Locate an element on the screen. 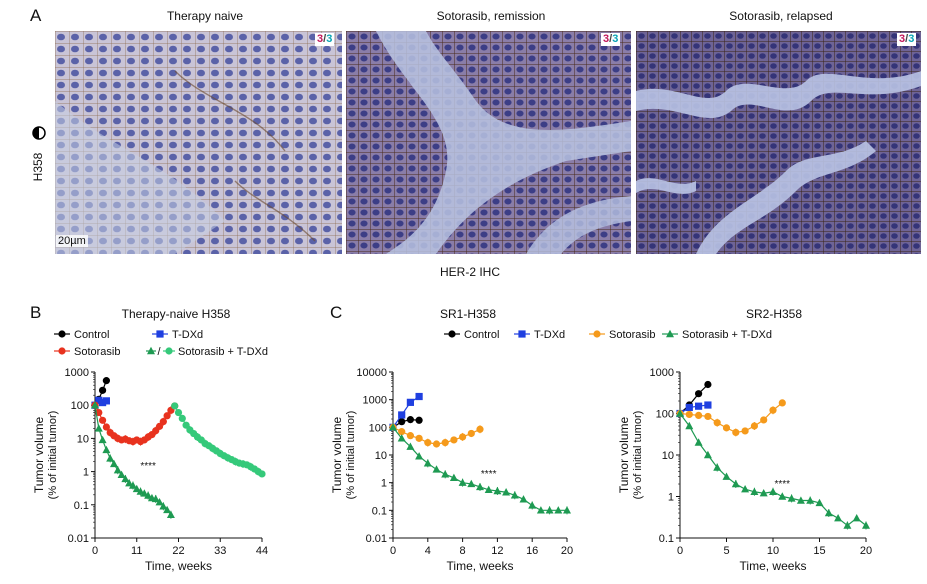 This screenshot has width=927, height=584. legend-label: Control is located at coordinates (91, 335).